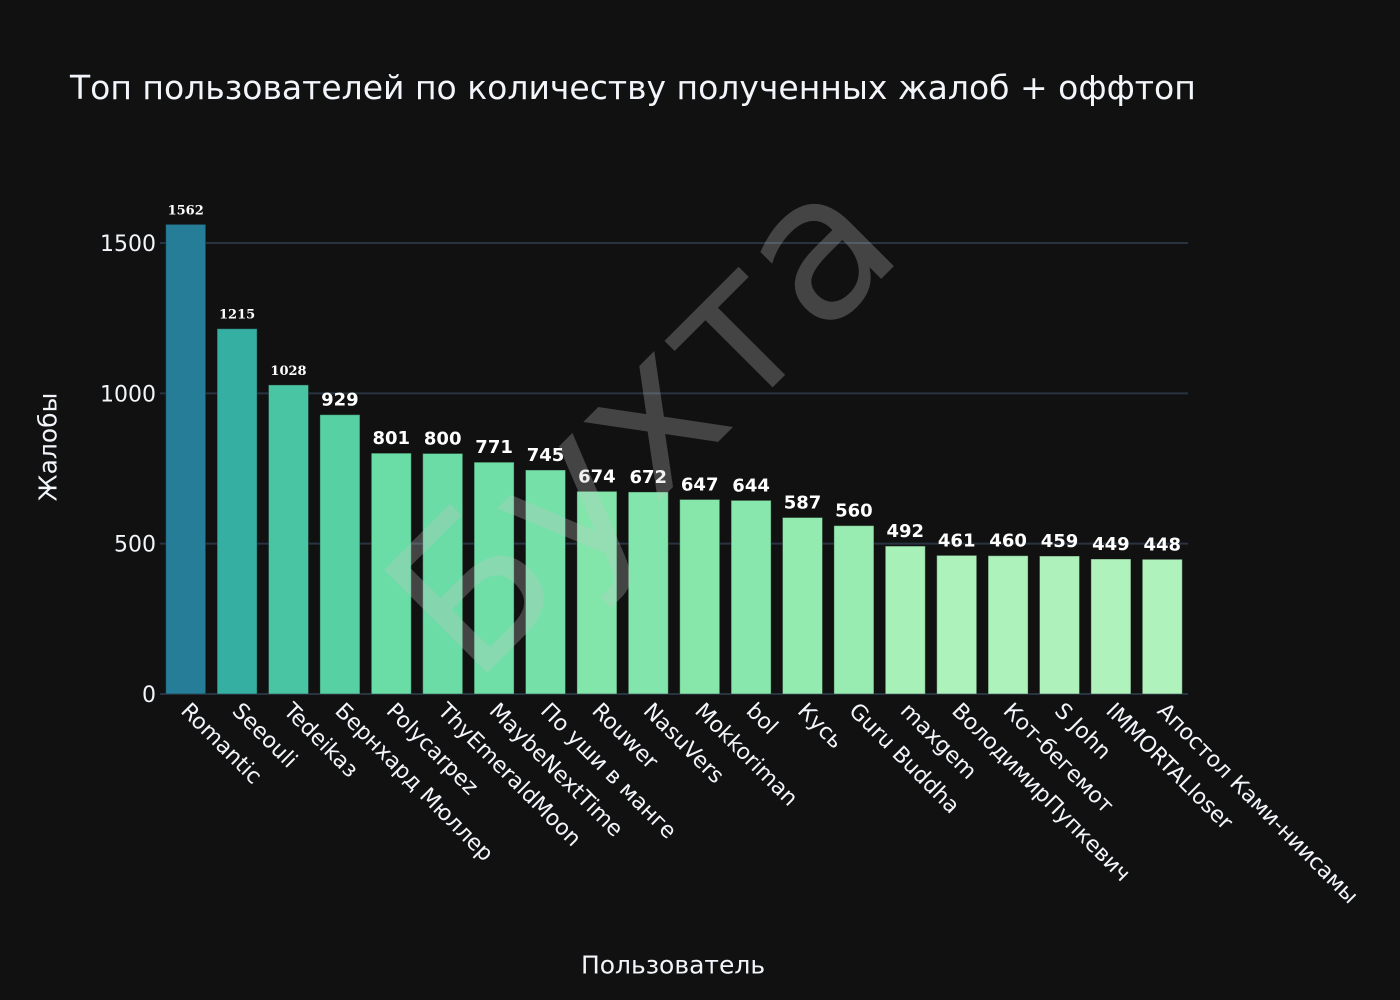 The image size is (1400, 1000). Describe the element at coordinates (700, 484) in the screenshot. I see `data-label: 647` at that location.